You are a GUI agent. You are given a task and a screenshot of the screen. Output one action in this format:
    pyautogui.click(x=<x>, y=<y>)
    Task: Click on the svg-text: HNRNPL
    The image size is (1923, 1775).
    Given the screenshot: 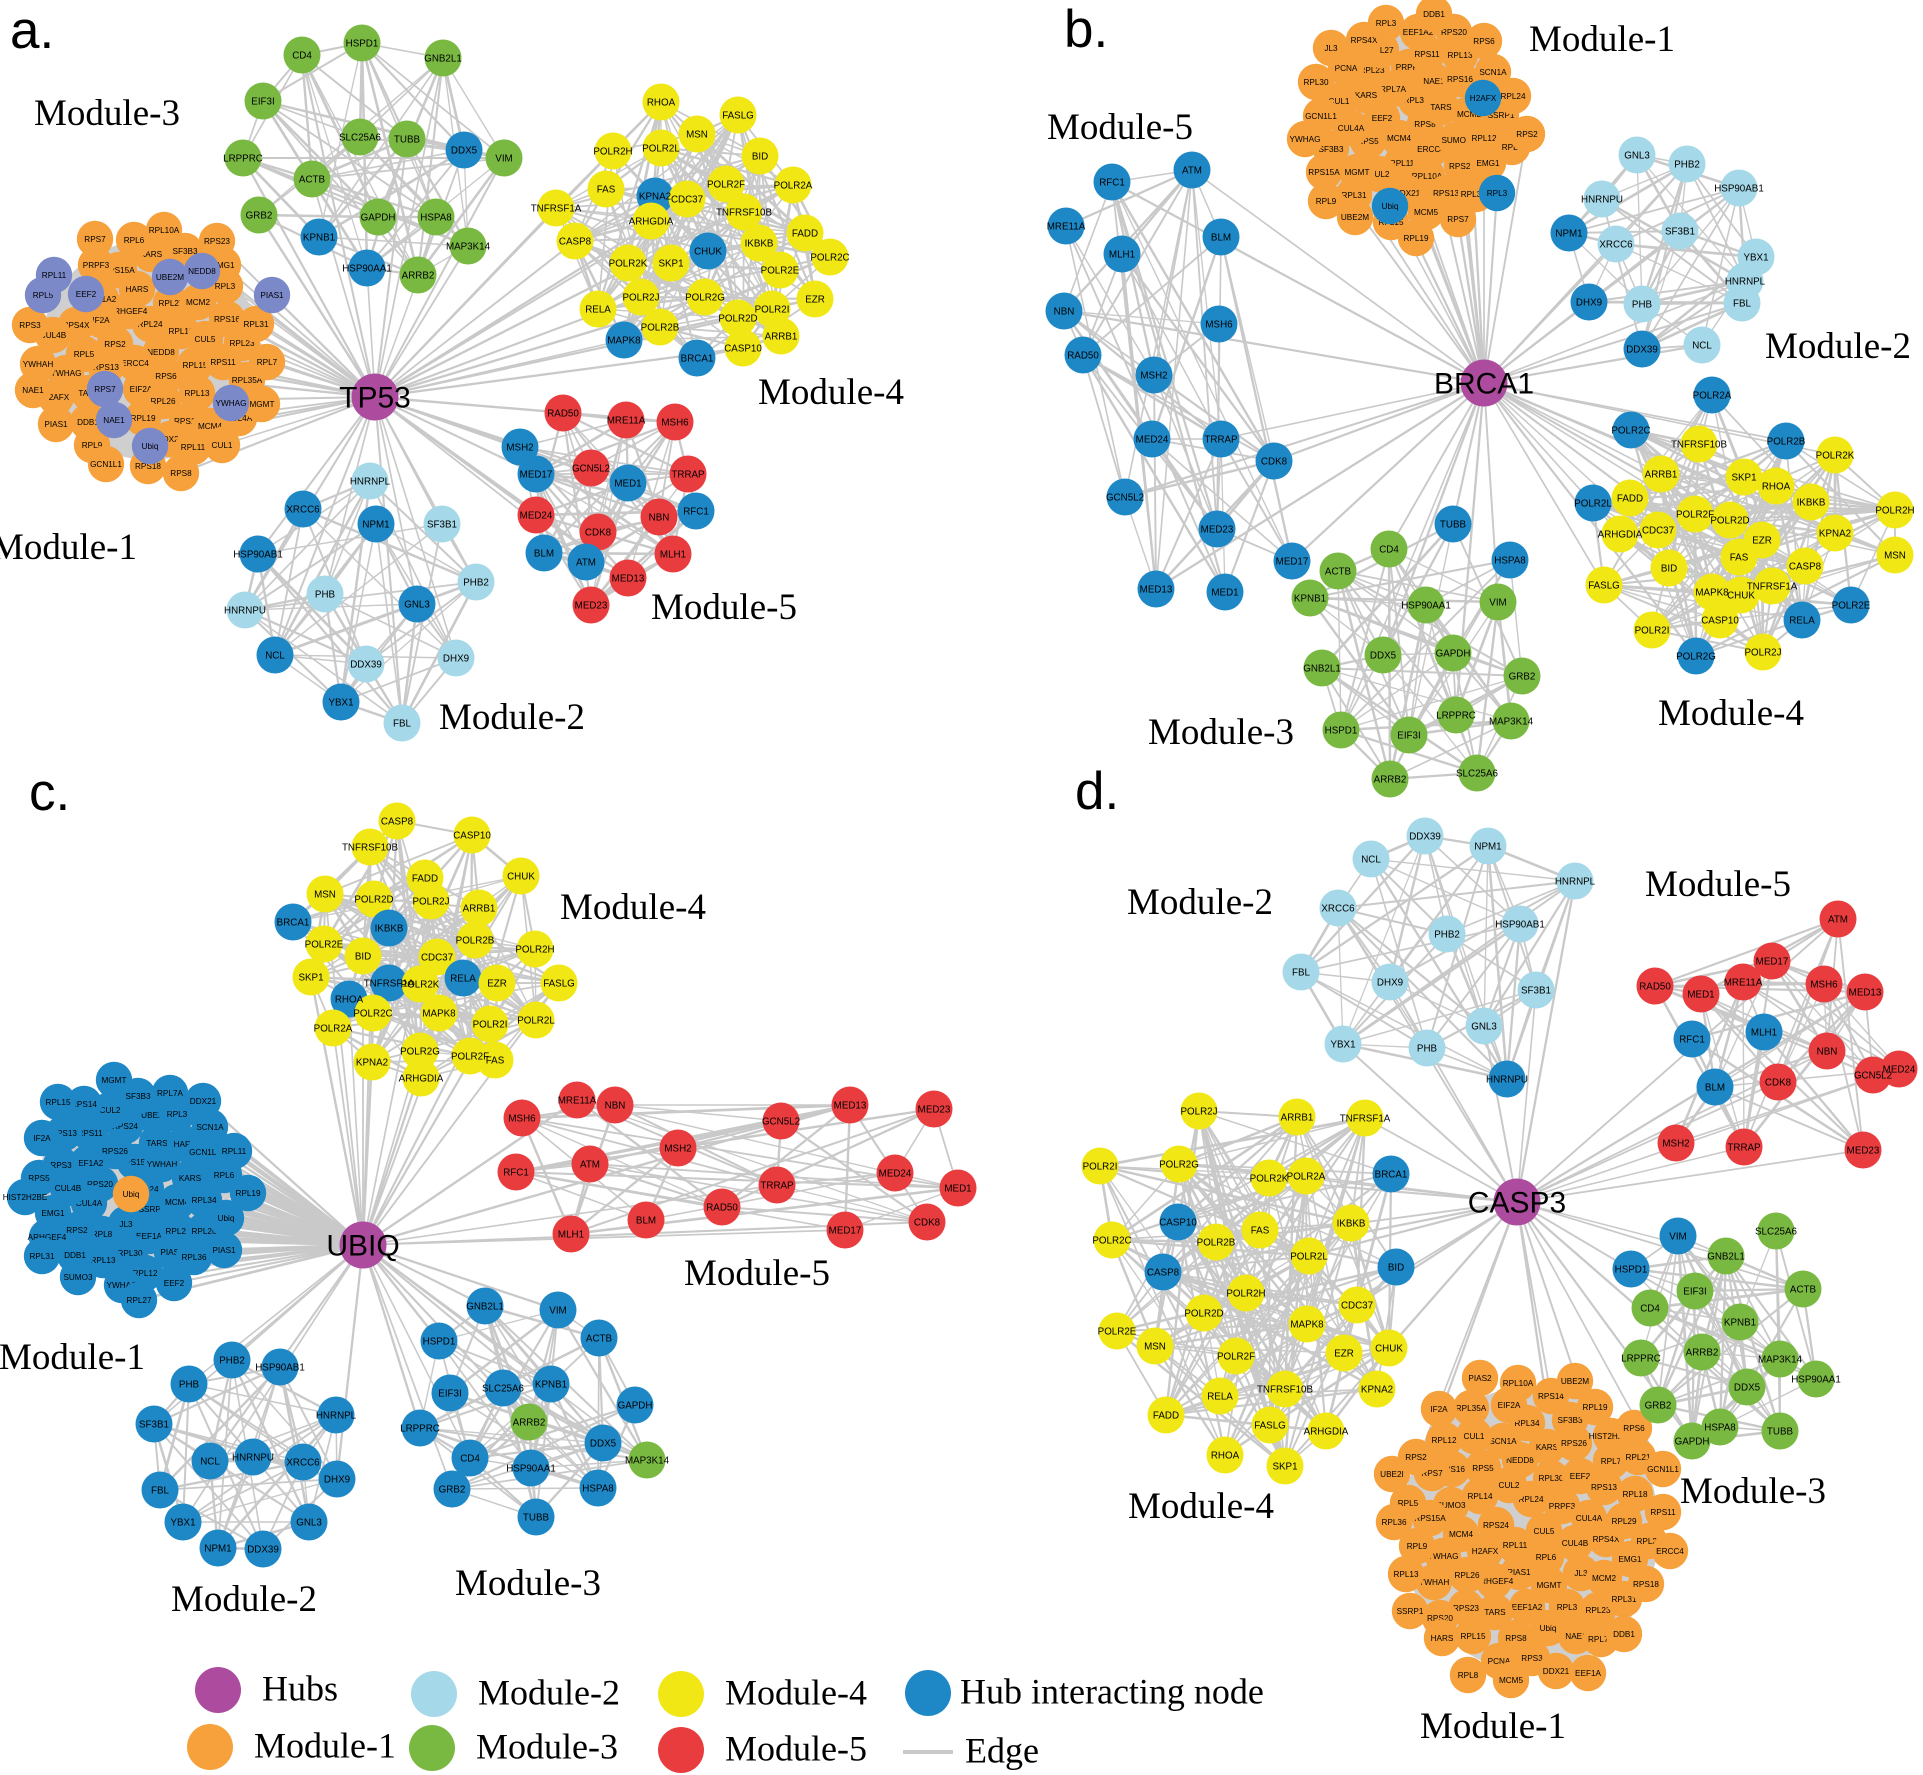 What is the action you would take?
    pyautogui.click(x=1745, y=281)
    